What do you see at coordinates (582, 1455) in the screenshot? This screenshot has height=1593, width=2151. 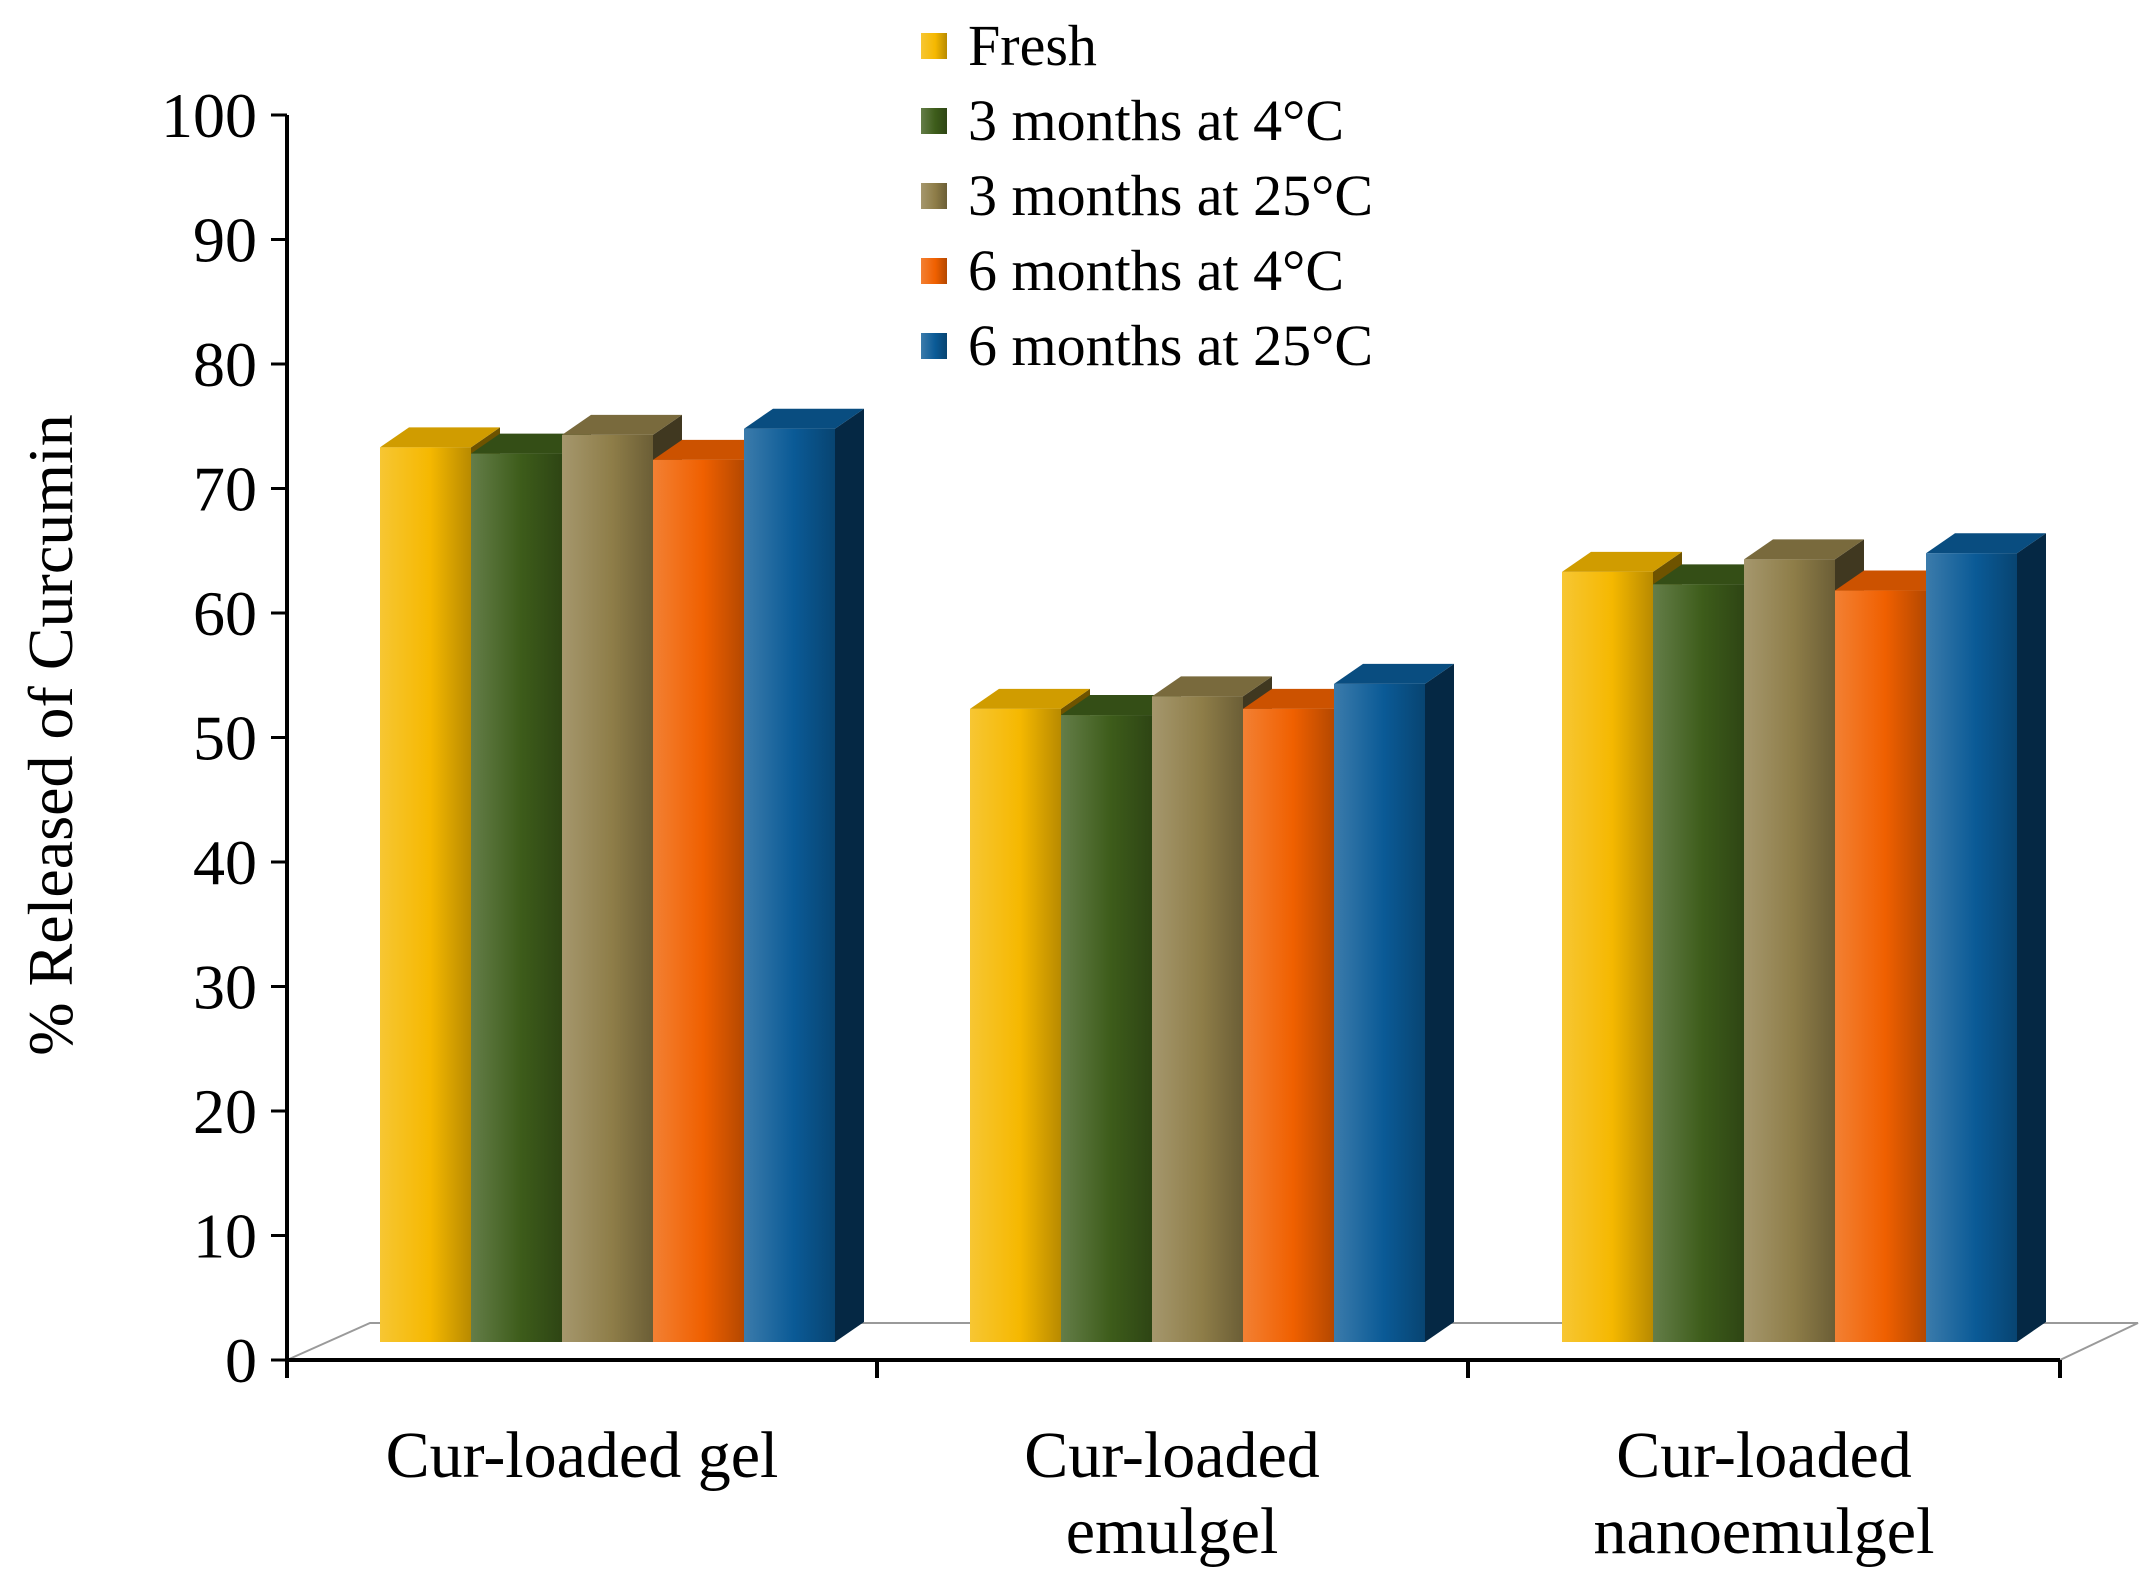 I see `x-tick-label: Cur-loaded gel` at bounding box center [582, 1455].